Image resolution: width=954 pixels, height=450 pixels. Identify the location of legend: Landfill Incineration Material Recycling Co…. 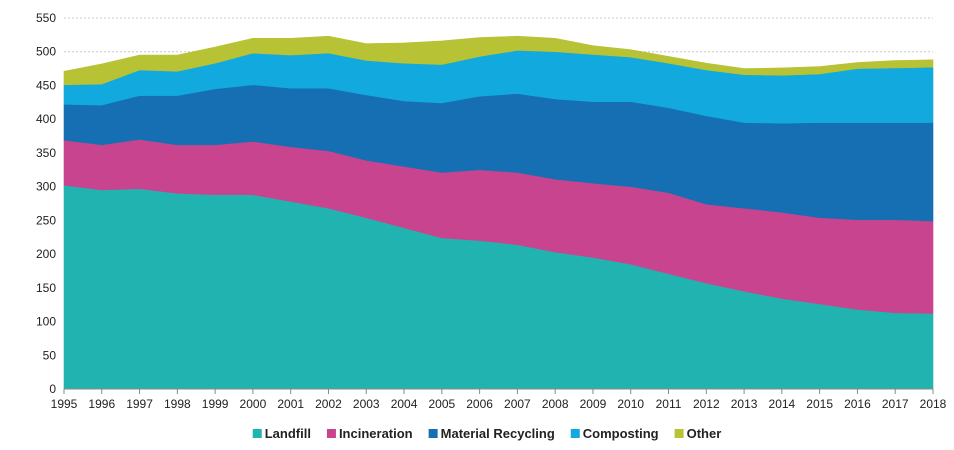
(487, 433).